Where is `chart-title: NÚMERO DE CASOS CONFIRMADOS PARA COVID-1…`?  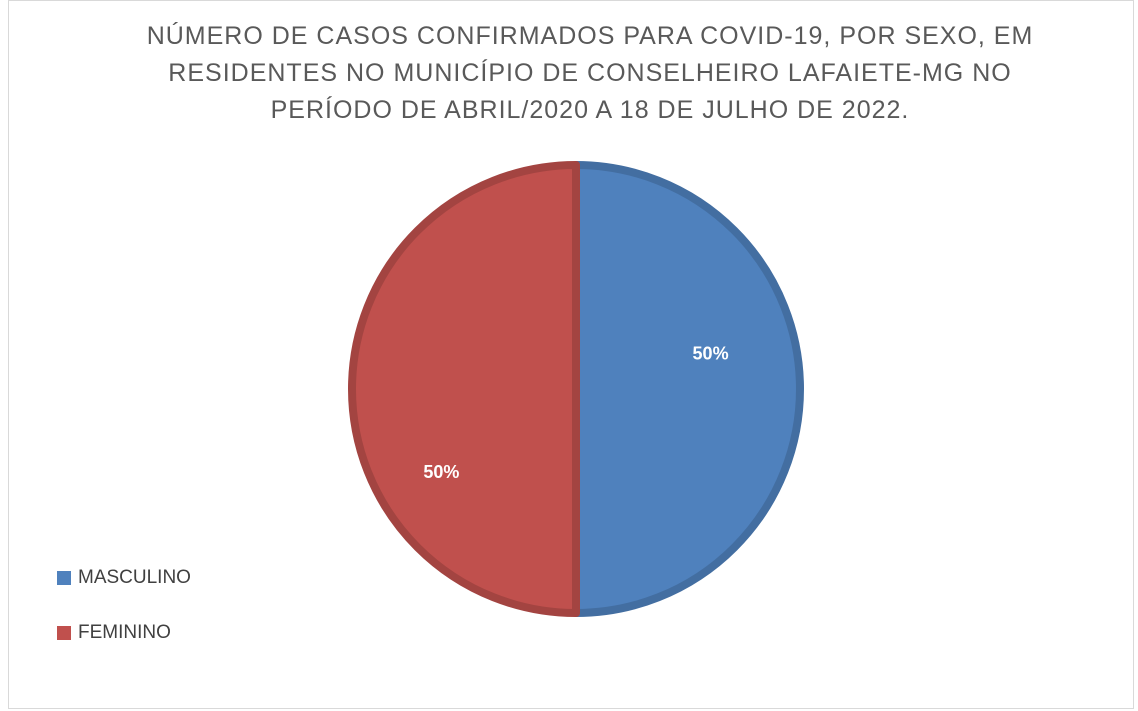 chart-title: NÚMERO DE CASOS CONFIRMADOS PARA COVID-1… is located at coordinates (590, 73).